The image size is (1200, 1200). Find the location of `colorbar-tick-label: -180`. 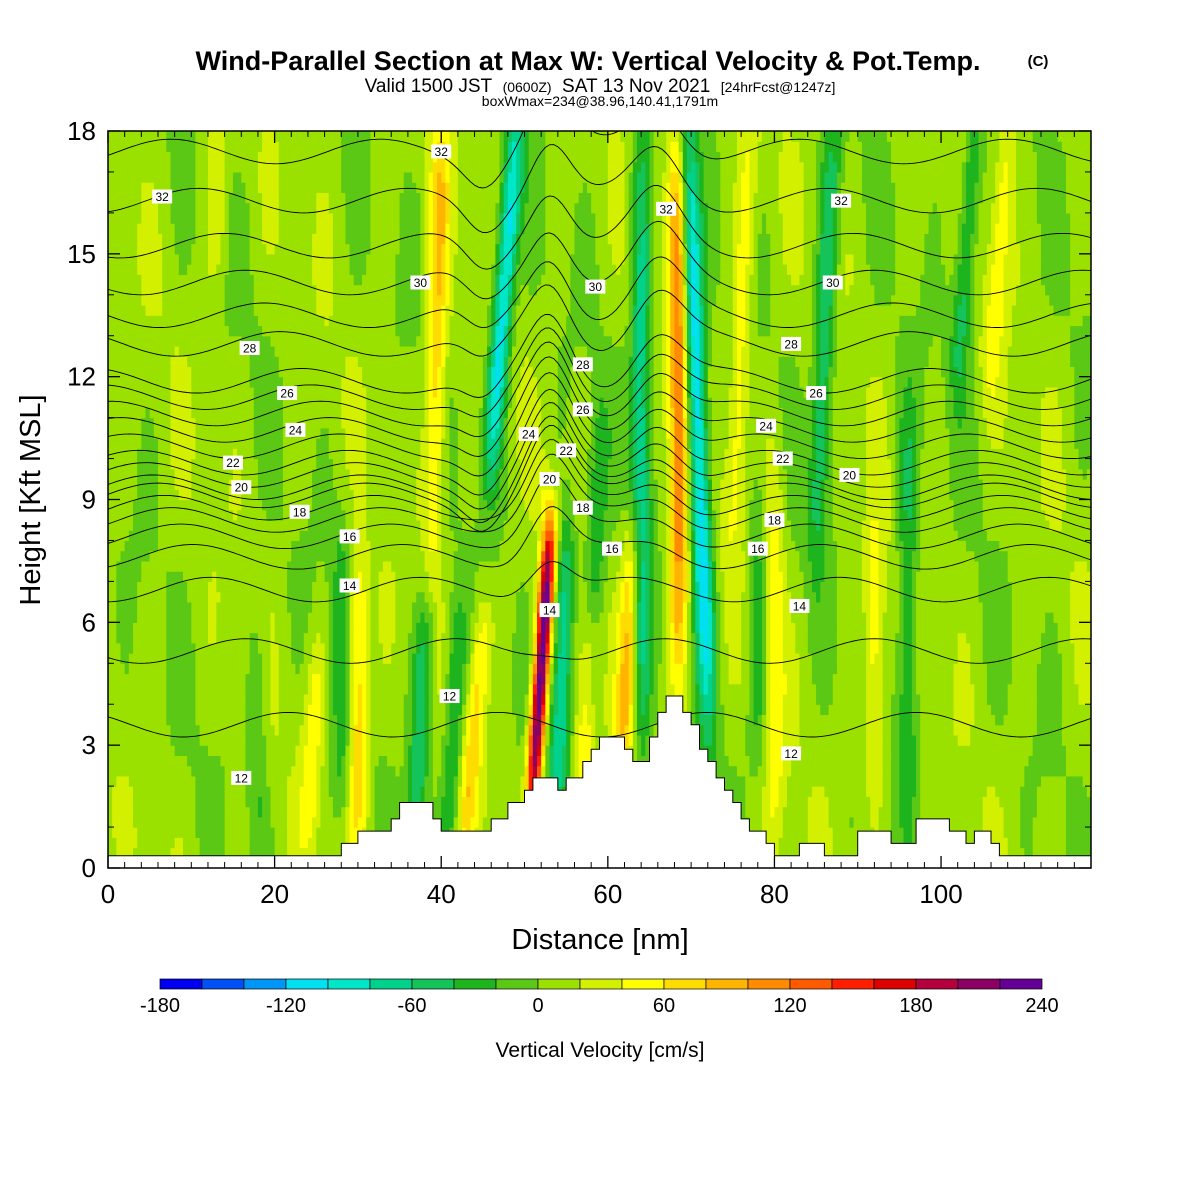

colorbar-tick-label: -180 is located at coordinates (160, 1006).